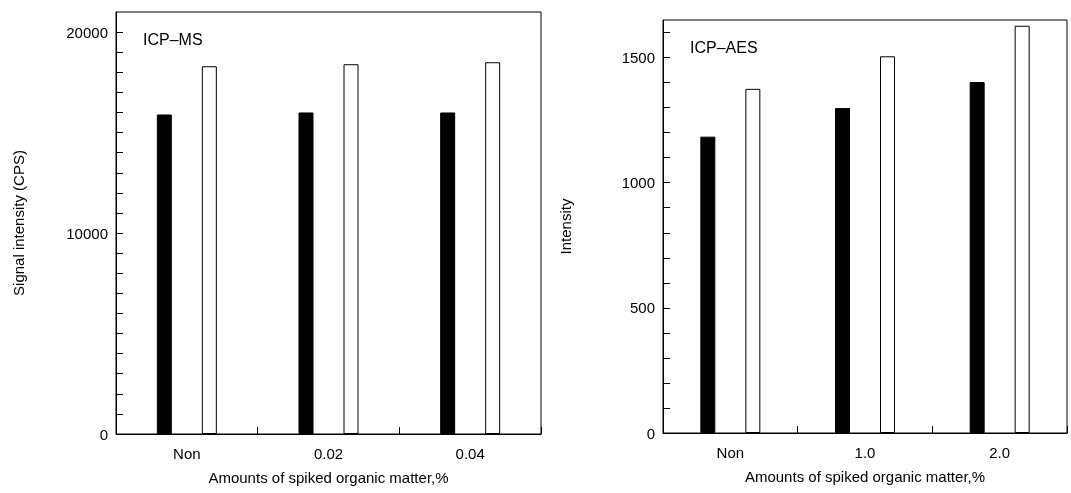 Image resolution: width=1071 pixels, height=493 pixels. What do you see at coordinates (18, 223) in the screenshot?
I see `y-axis-title: Signal intensity (CPS)` at bounding box center [18, 223].